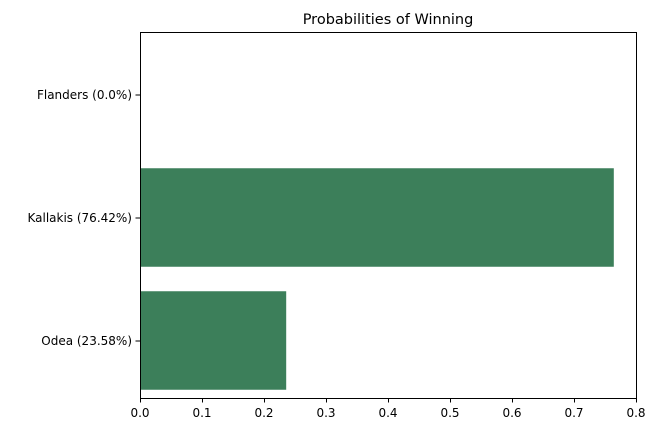 The height and width of the screenshot is (435, 655). I want to click on x-tick-label: 0.7, so click(573, 413).